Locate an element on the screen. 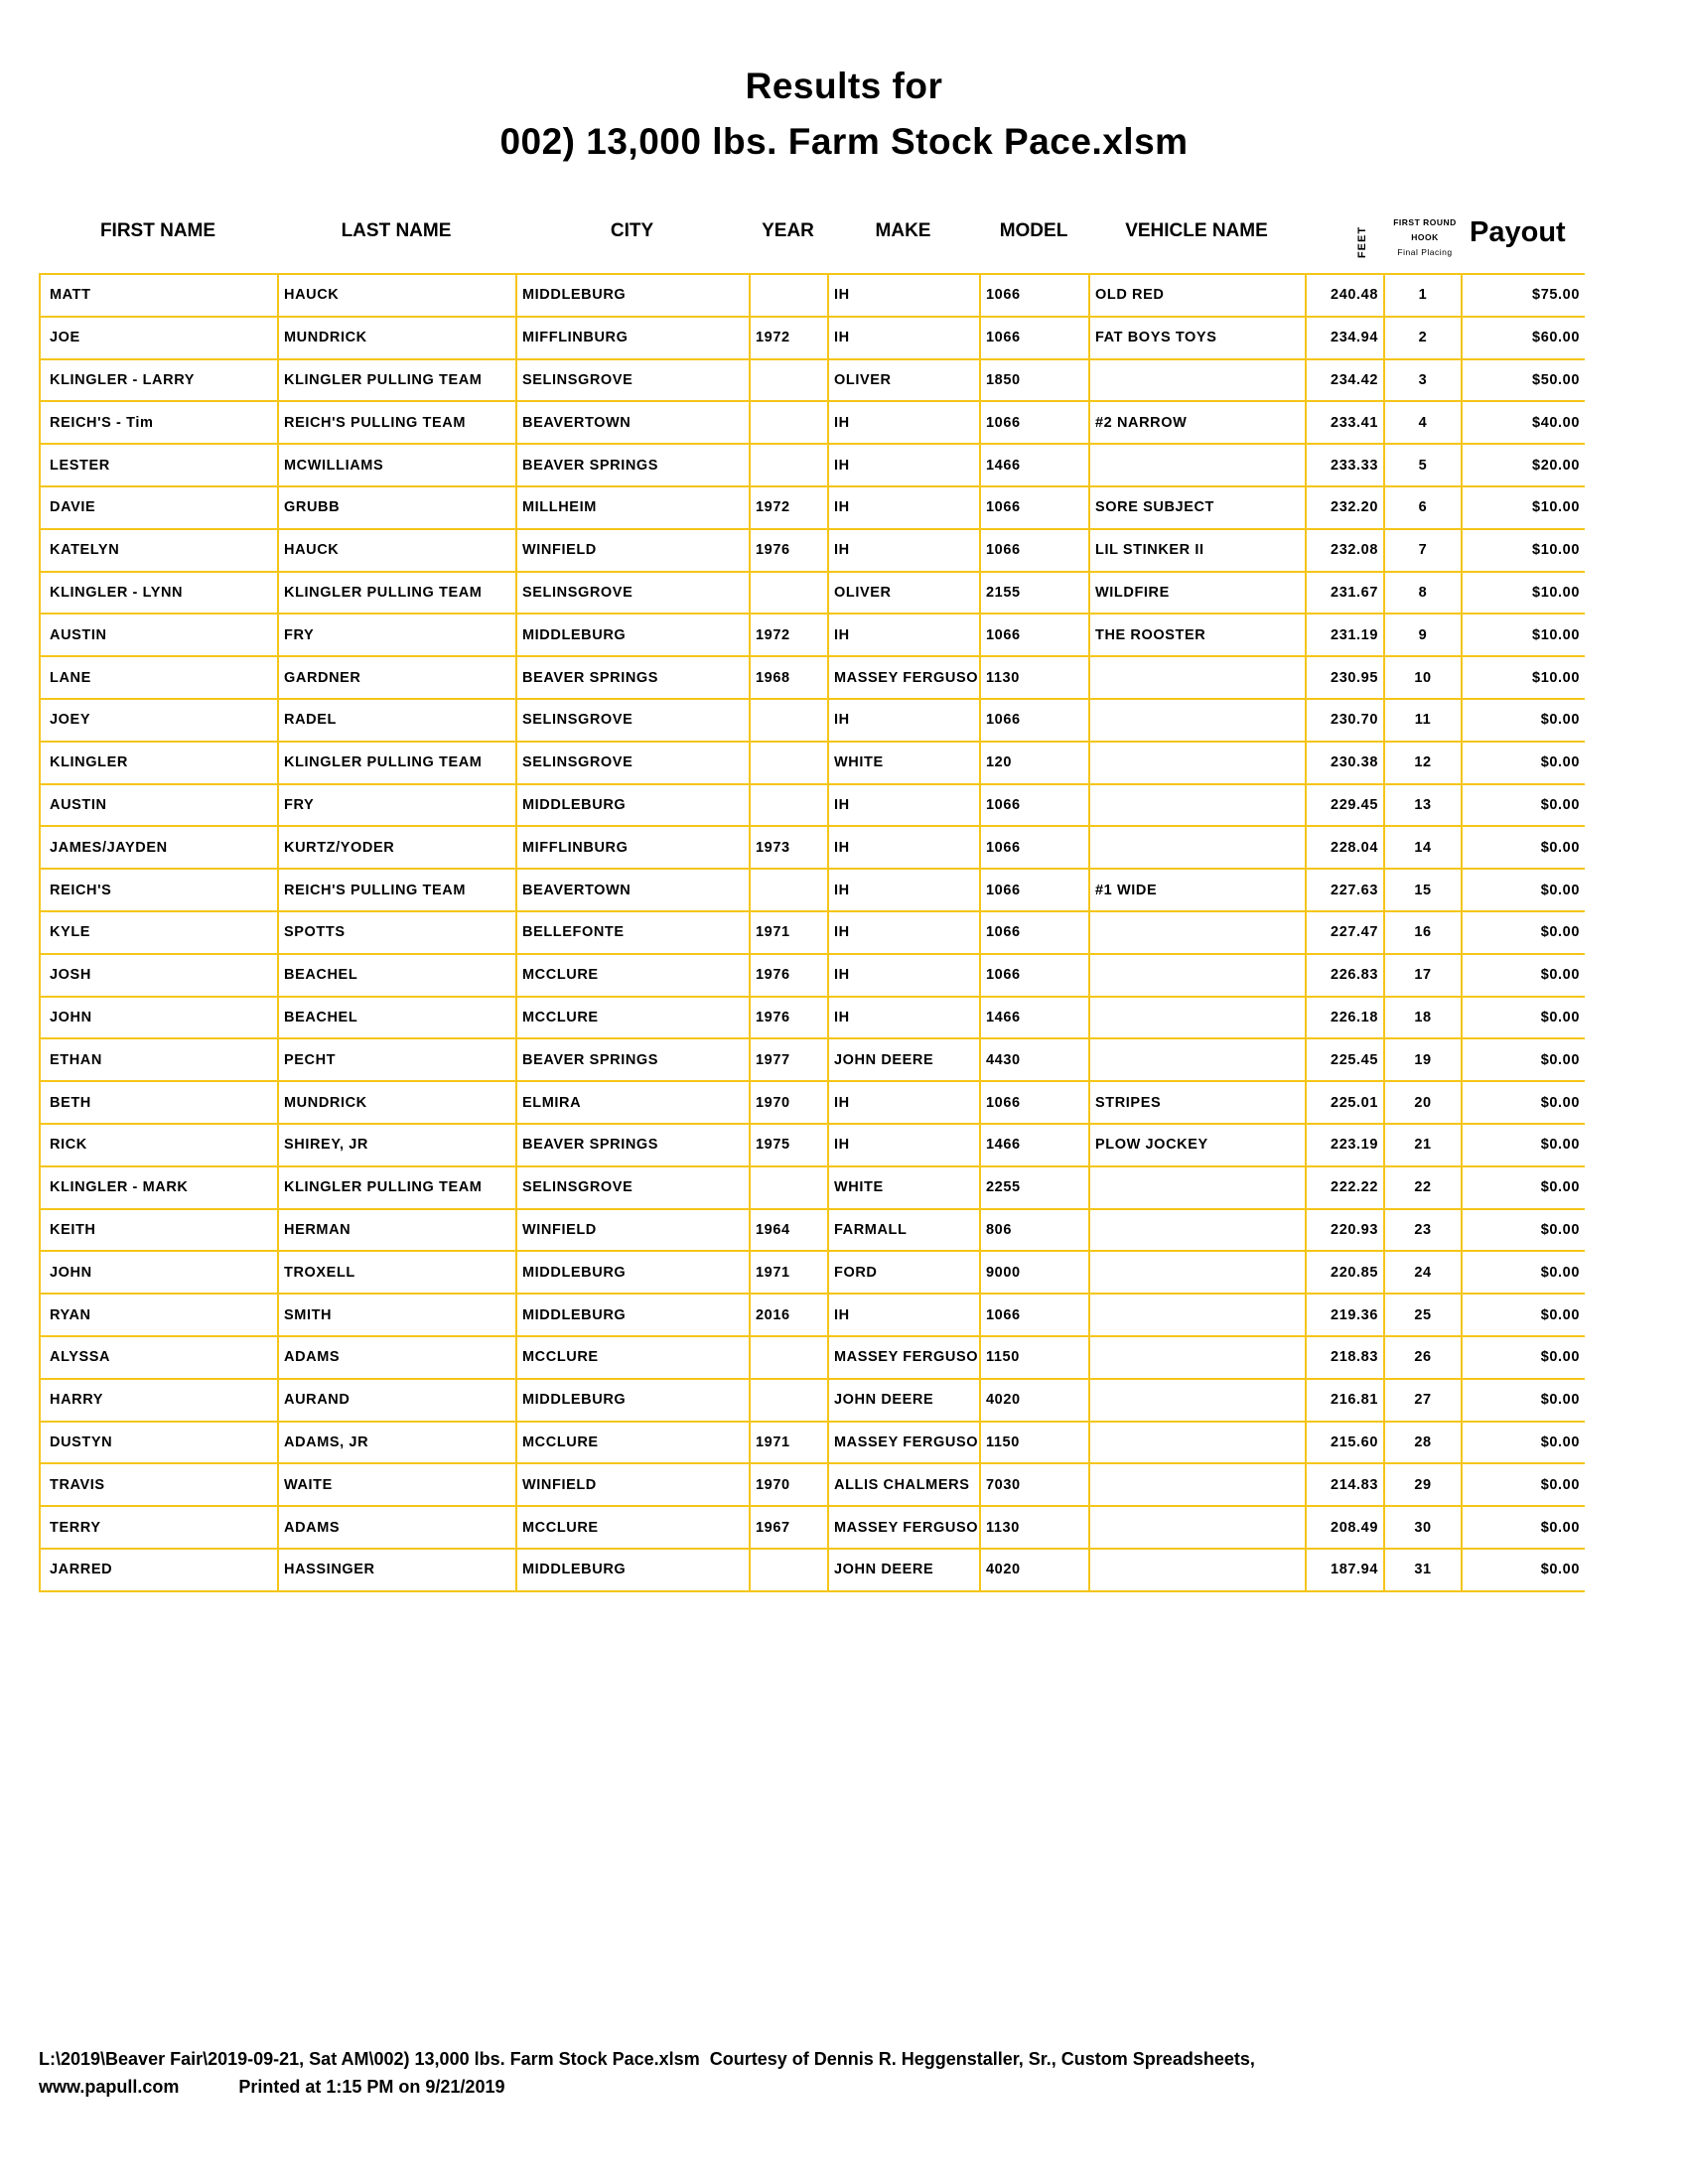  cell-placing: 18 is located at coordinates (1422, 1017).